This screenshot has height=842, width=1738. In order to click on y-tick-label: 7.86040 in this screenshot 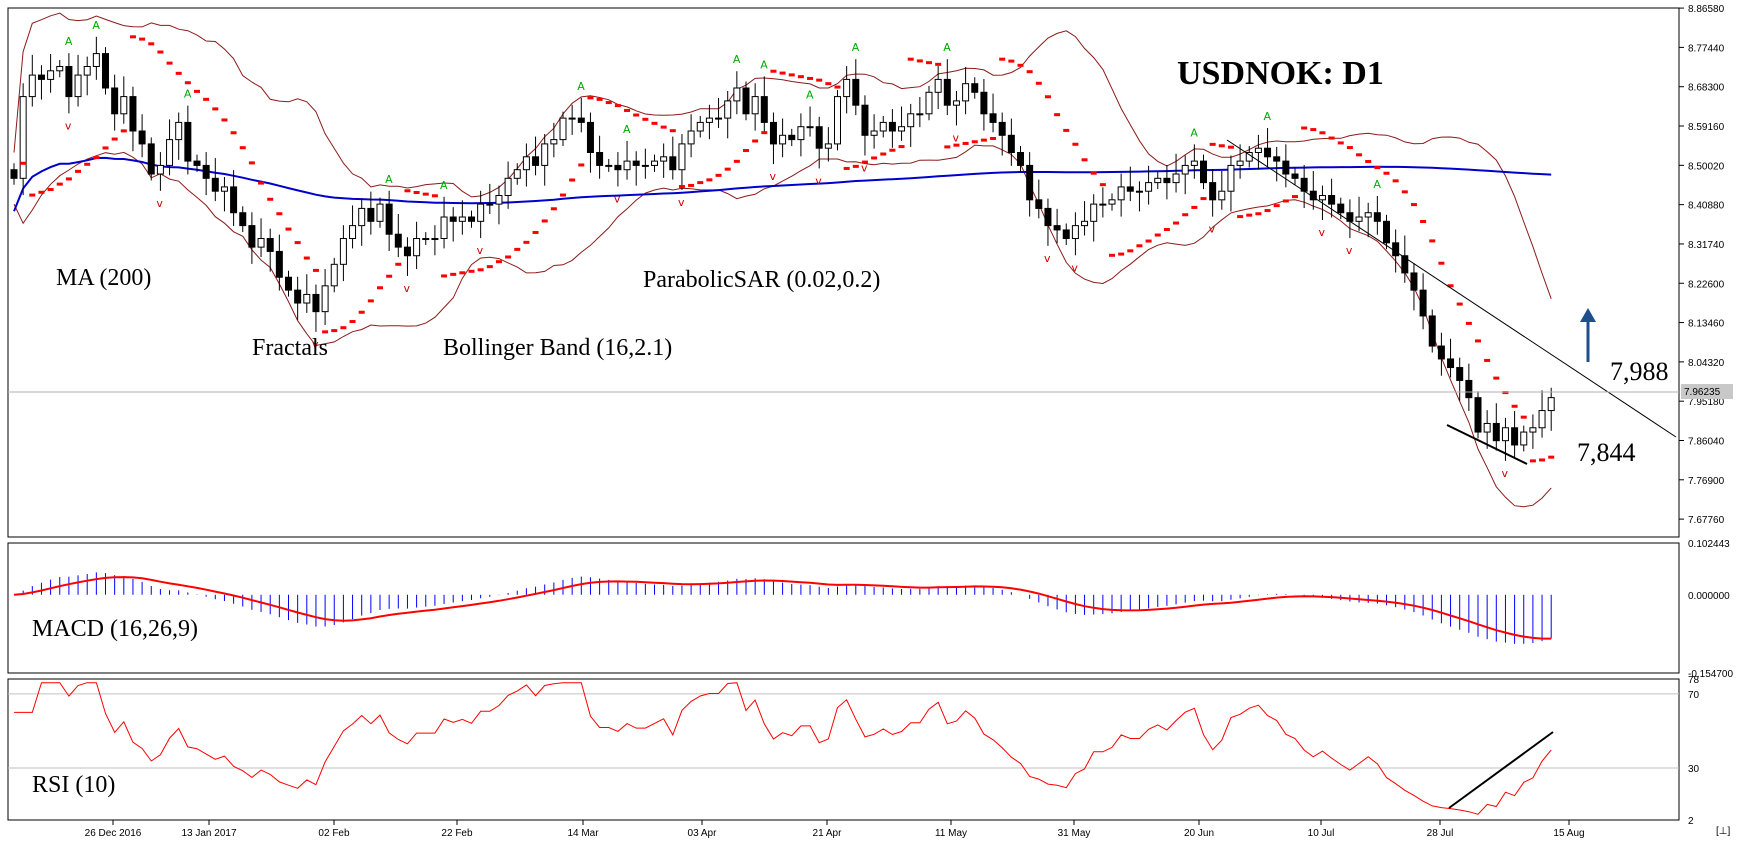, I will do `click(1706, 441)`.